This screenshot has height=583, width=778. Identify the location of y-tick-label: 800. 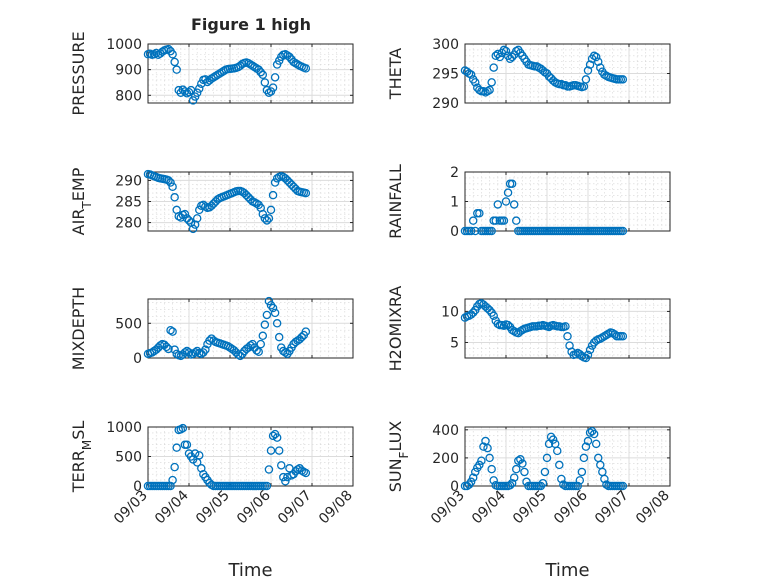
(128, 96).